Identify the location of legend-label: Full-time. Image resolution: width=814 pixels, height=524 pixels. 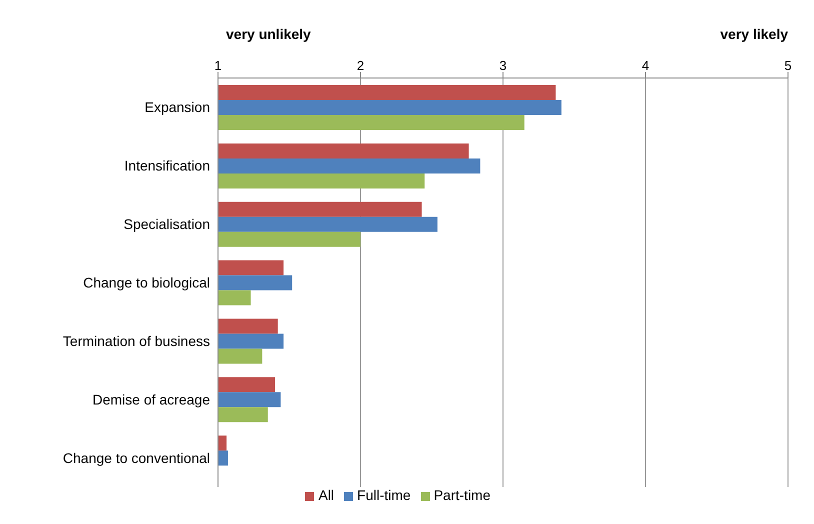
(384, 495).